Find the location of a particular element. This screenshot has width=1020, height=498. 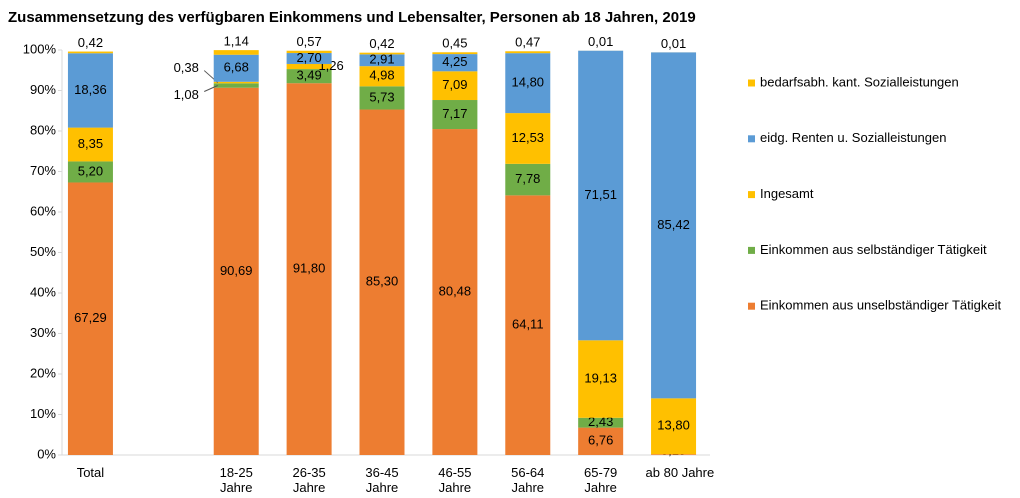

x-tick-label: ab 80 Jahre is located at coordinates (680, 472).